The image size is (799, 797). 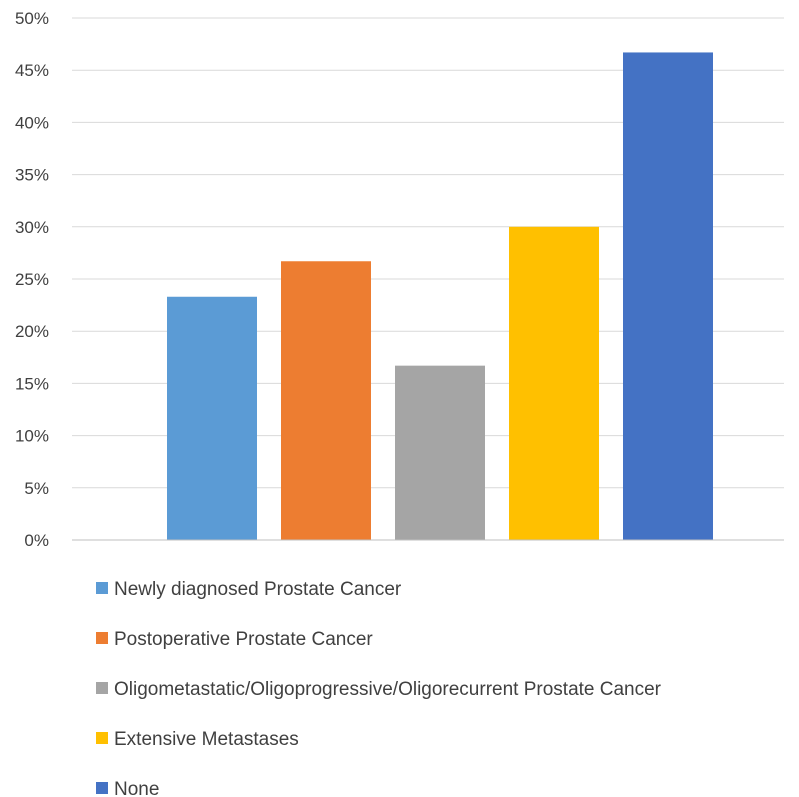 I want to click on legend-label: Extensive Metastases, so click(x=206, y=739).